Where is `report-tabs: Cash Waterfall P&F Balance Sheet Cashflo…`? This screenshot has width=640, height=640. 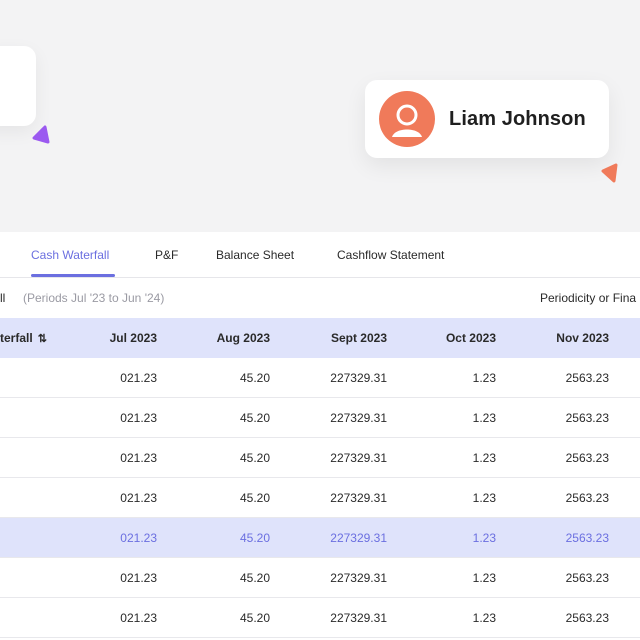
report-tabs: Cash Waterfall P&F Balance Sheet Cashflo… is located at coordinates (320, 255).